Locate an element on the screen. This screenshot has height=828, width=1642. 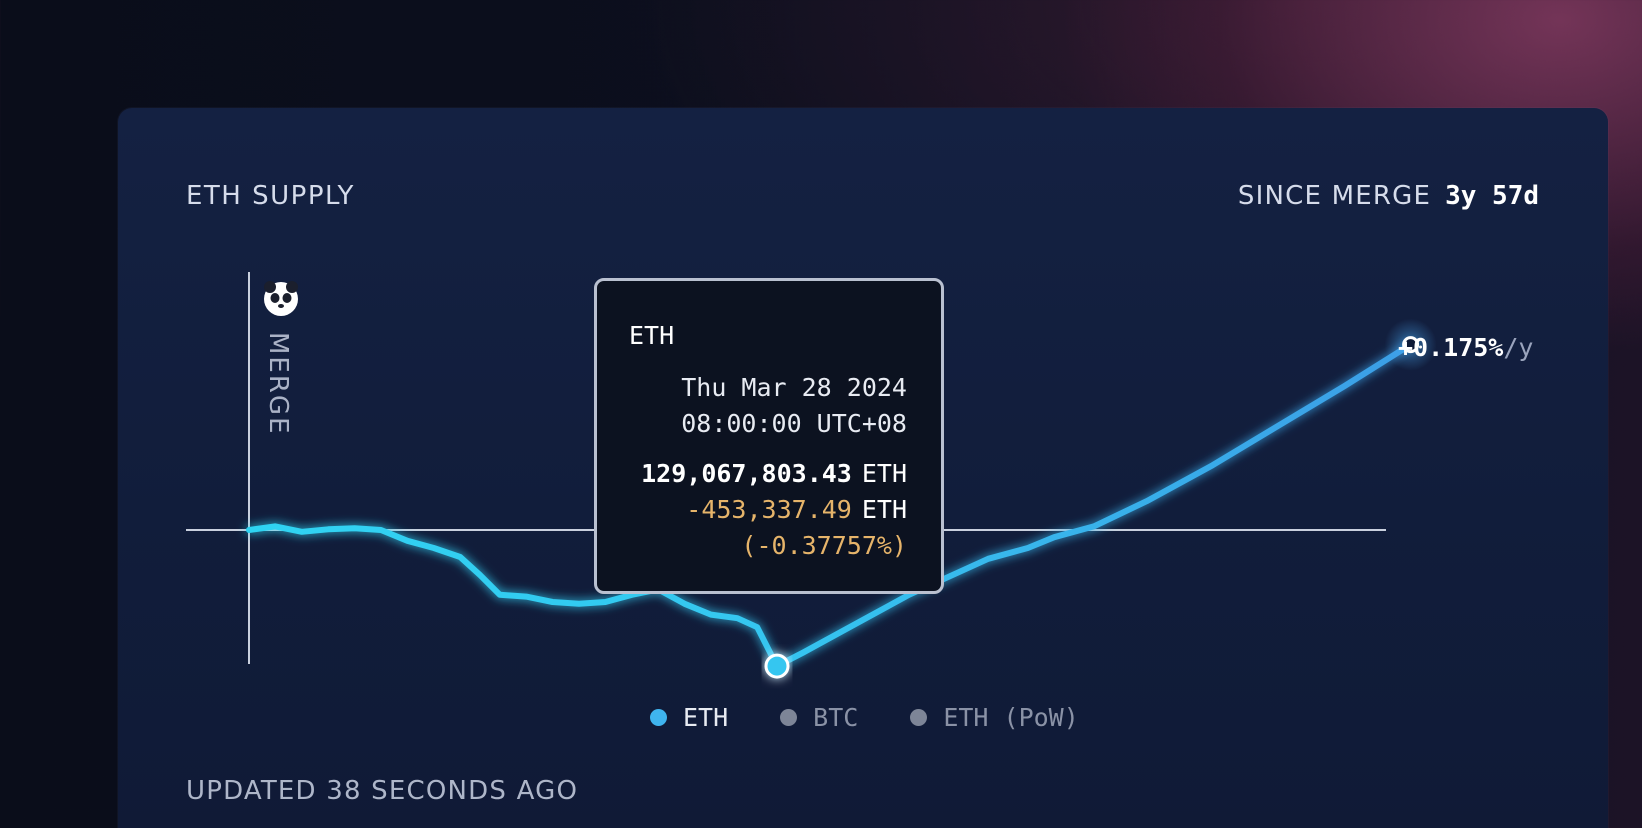
card-title: ETH SUPPLY is located at coordinates (270, 196).